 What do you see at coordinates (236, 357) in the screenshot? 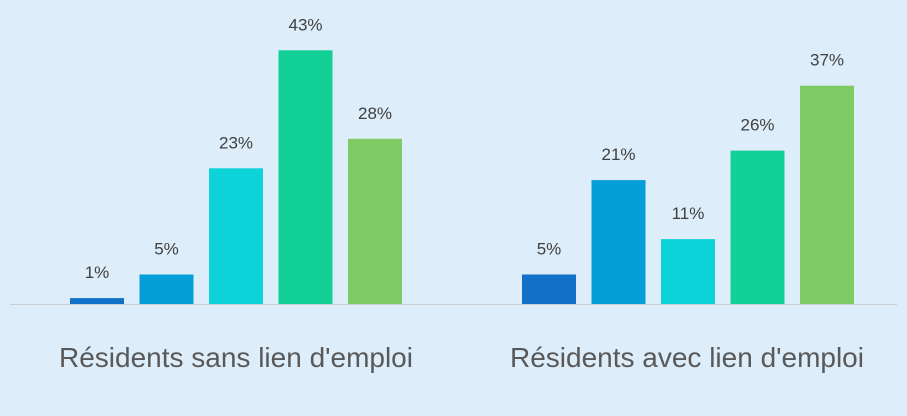
I see `category-label: Résidents sans lien d'emploi` at bounding box center [236, 357].